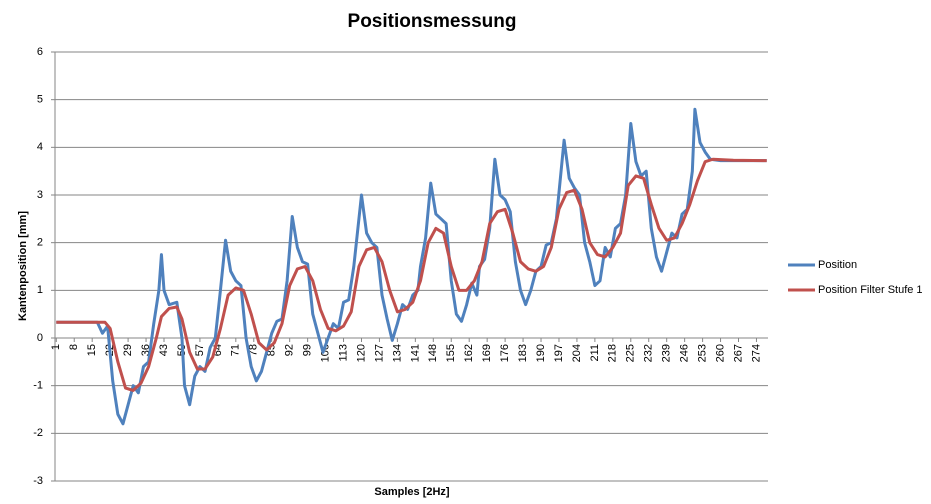 The width and height of the screenshot is (931, 504). Describe the element at coordinates (837, 265) in the screenshot. I see `legend-label: Position` at that location.